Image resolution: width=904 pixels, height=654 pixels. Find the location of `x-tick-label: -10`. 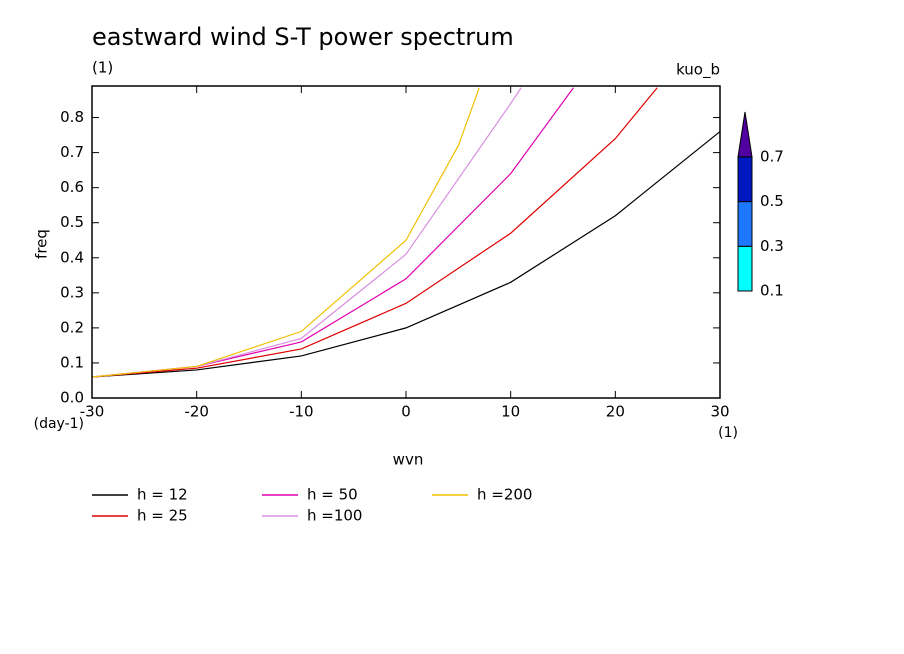

x-tick-label: -10 is located at coordinates (301, 412).